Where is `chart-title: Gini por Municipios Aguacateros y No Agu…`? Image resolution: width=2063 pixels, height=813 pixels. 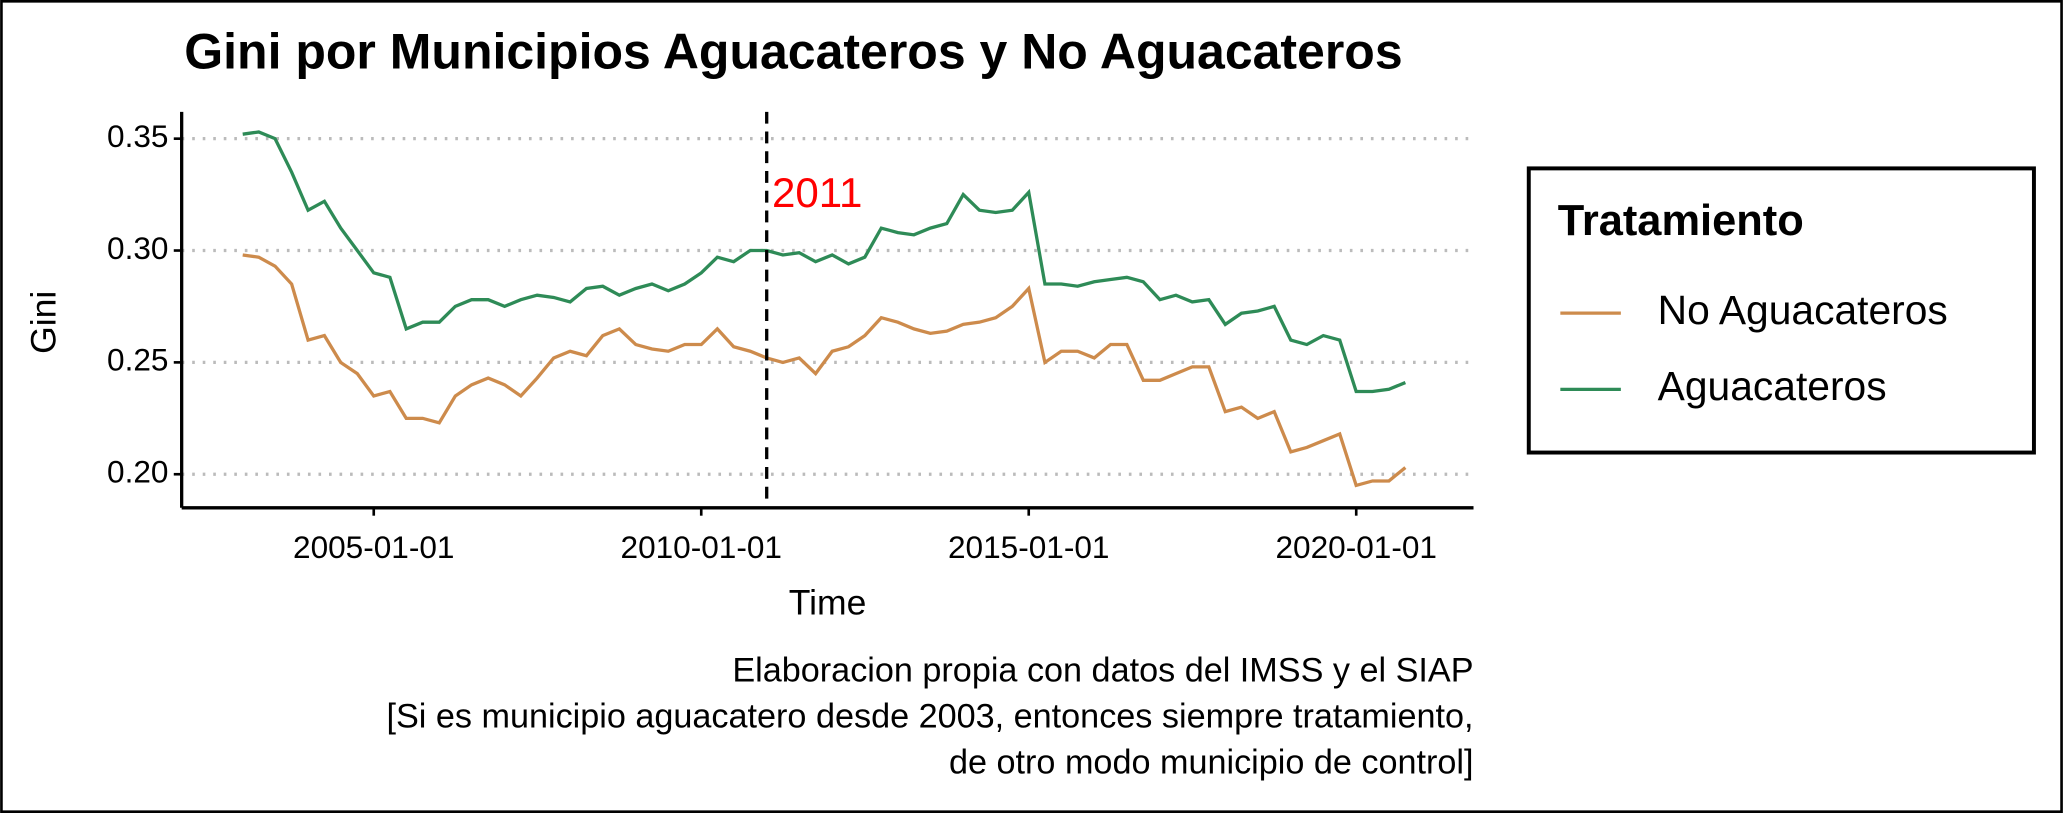
chart-title: Gini por Municipios Aguacateros y No Agu… is located at coordinates (793, 51).